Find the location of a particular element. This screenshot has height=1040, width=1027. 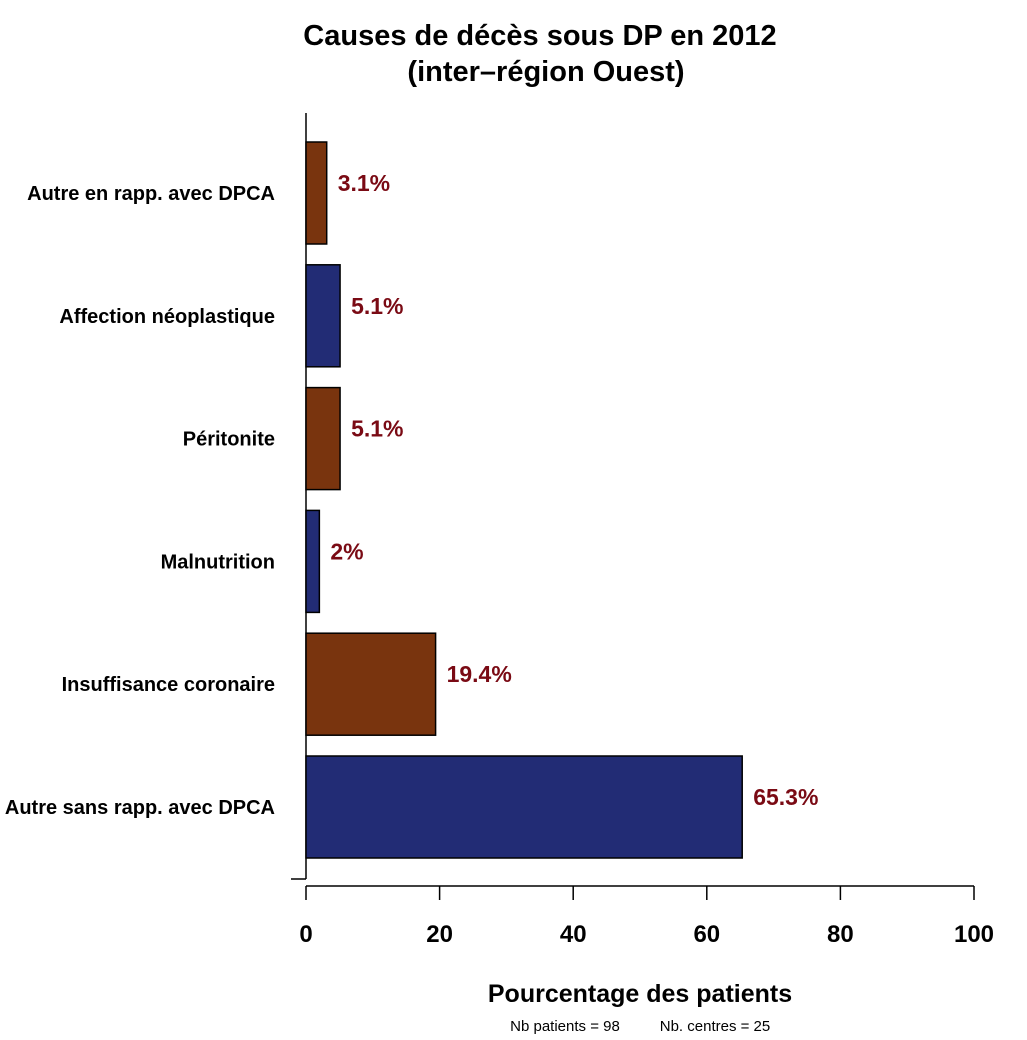

chart-title-line1: Causes de décès sous DP en 2012 is located at coordinates (539, 36).